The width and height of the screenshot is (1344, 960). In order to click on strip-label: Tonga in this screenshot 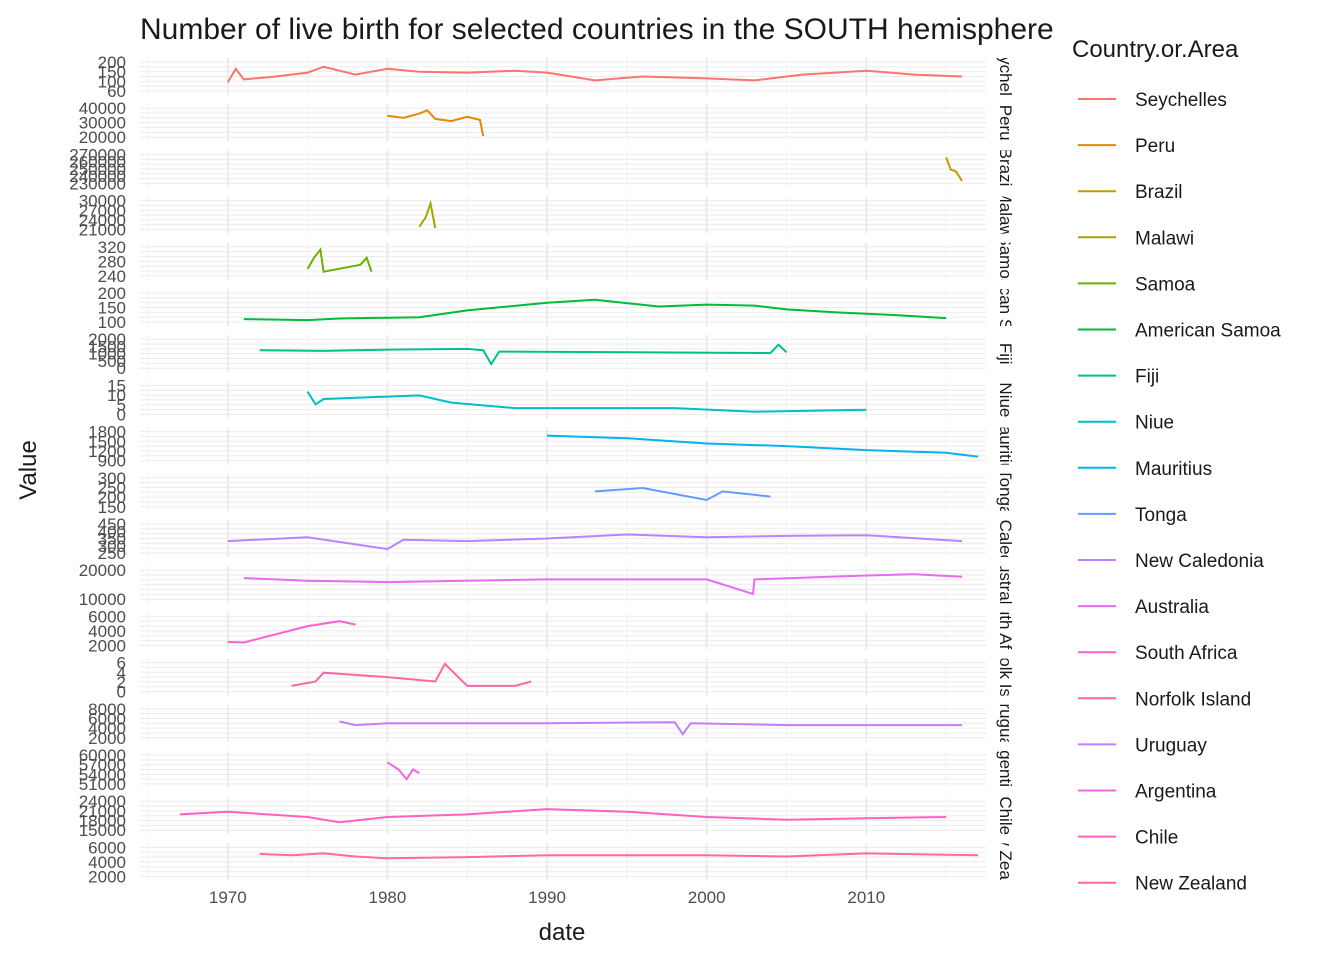, I will do `click(1005, 492)`.